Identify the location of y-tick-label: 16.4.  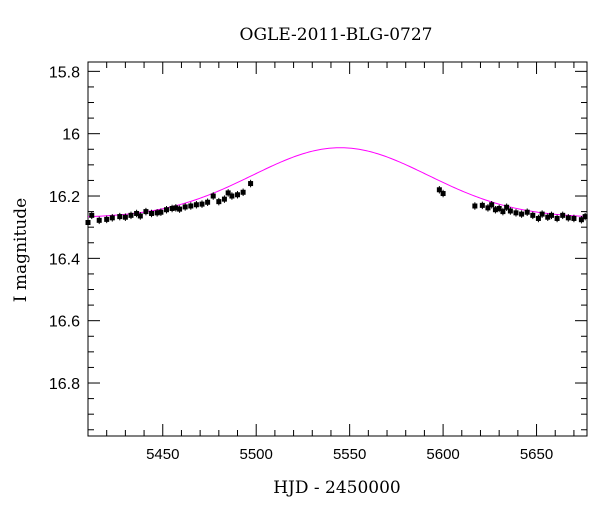
(64, 259).